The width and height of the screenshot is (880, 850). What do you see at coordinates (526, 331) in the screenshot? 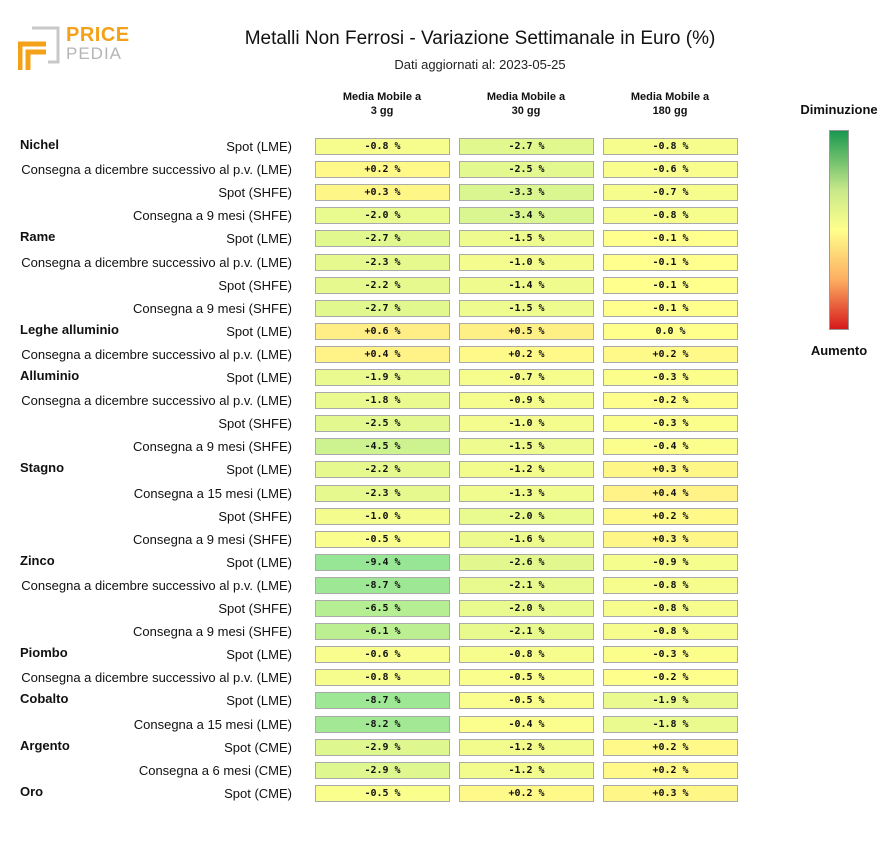
I see `heatmap-cell: +0.5 %` at bounding box center [526, 331].